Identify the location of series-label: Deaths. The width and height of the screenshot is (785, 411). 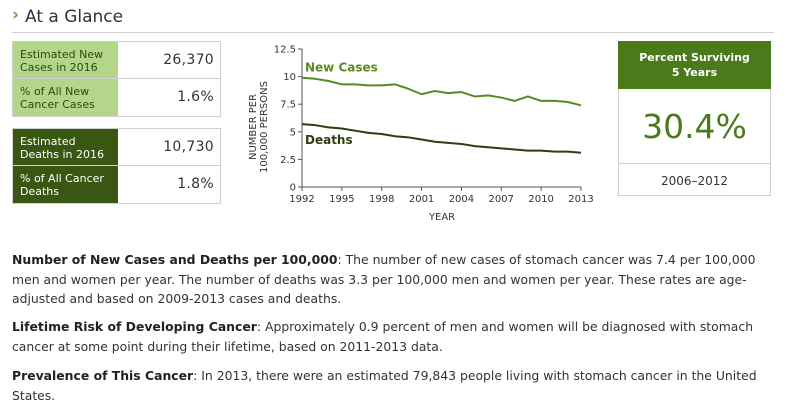
(329, 140).